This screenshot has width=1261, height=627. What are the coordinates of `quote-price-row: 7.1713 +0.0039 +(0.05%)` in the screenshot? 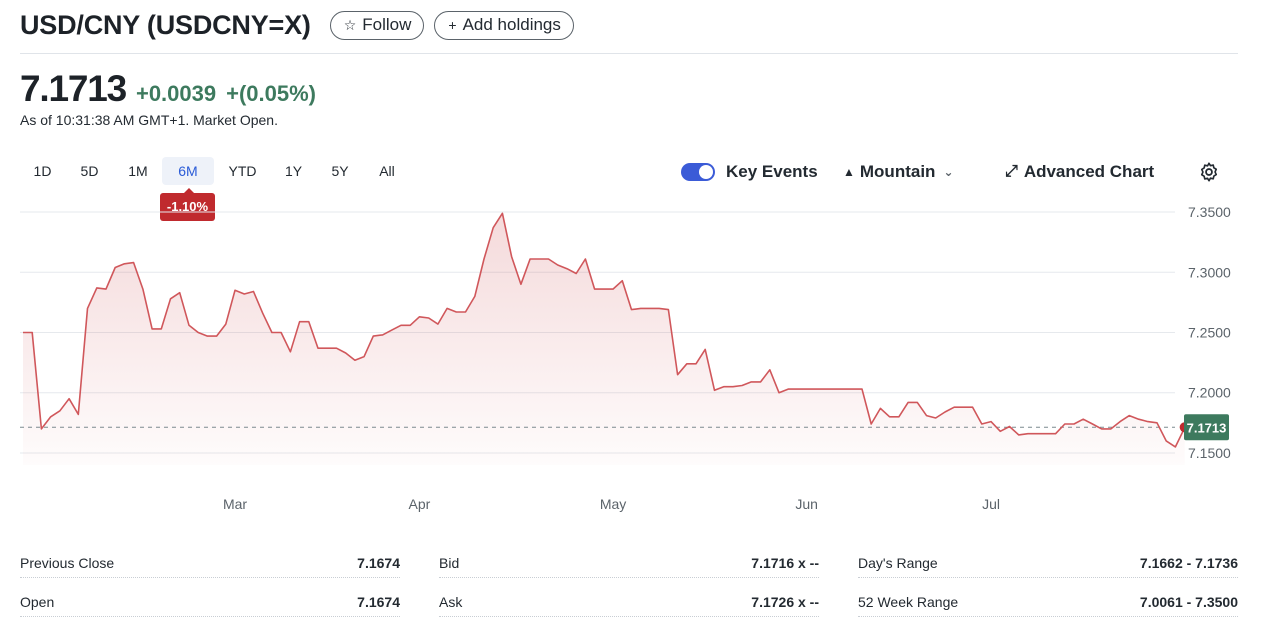 It's located at (168, 89).